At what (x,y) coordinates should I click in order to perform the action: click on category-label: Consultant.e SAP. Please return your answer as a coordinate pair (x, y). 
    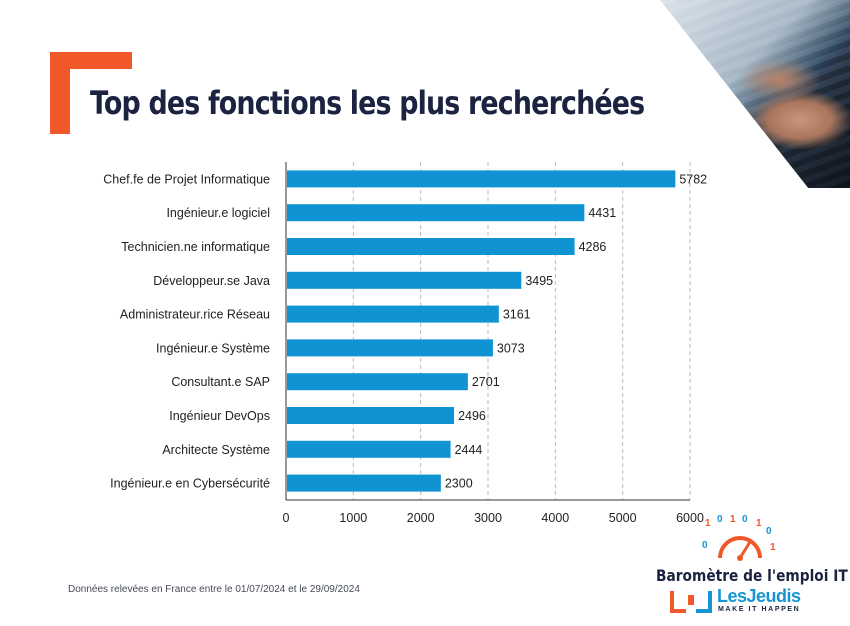
    Looking at the image, I should click on (220, 382).